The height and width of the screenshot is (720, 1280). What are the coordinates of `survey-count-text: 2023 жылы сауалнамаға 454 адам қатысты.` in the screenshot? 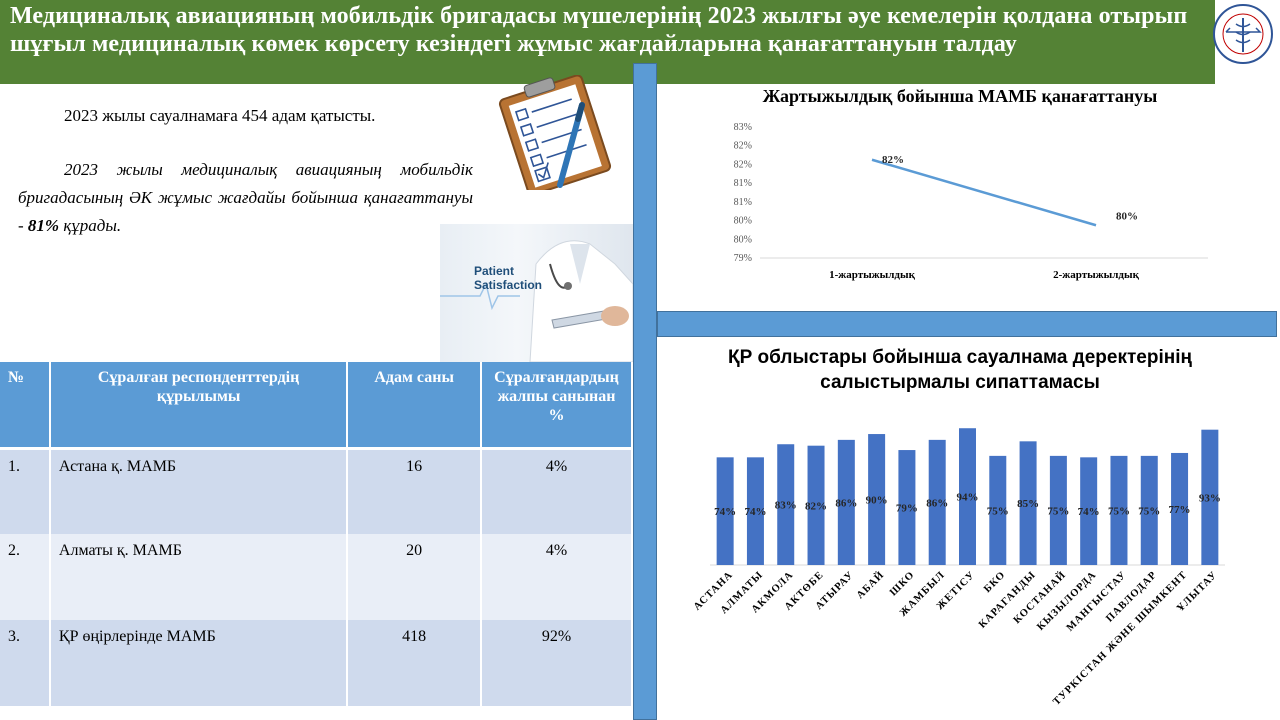 It's located at (220, 115).